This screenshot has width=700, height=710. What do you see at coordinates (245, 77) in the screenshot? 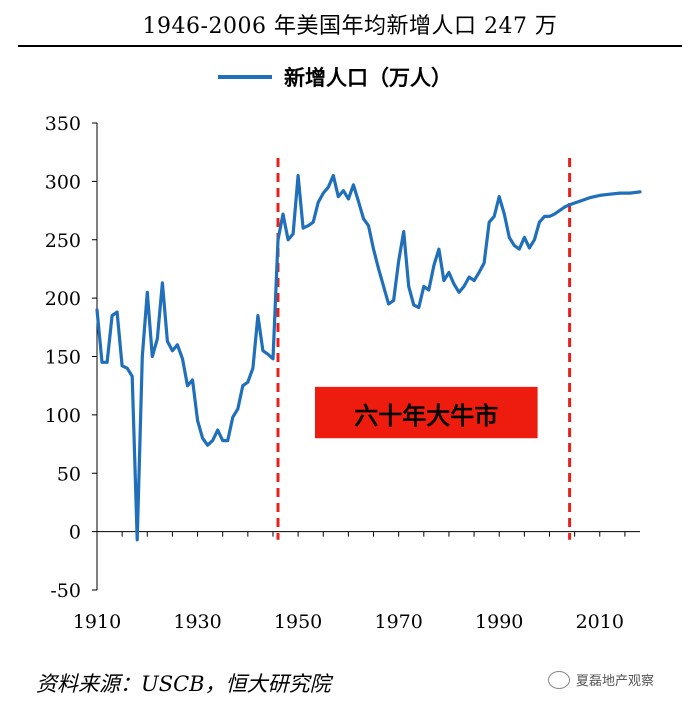
I see `legend-line-swatch` at bounding box center [245, 77].